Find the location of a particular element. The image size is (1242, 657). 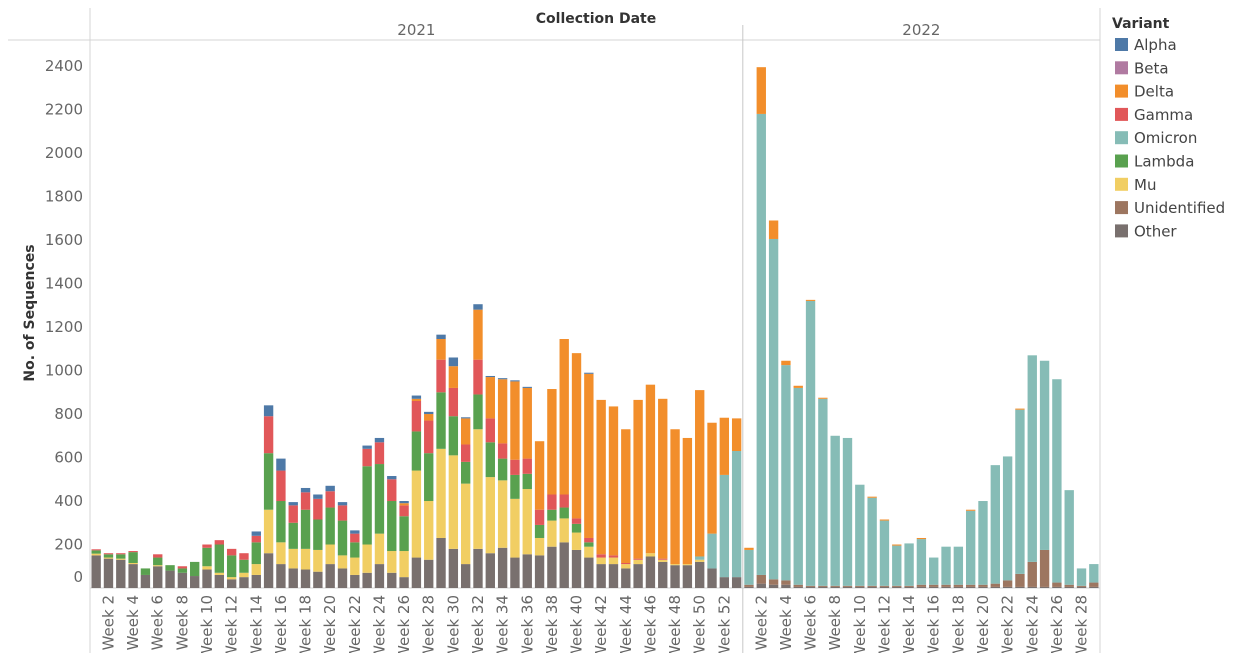

y-tick-label: 1400 is located at coordinates (64, 284).